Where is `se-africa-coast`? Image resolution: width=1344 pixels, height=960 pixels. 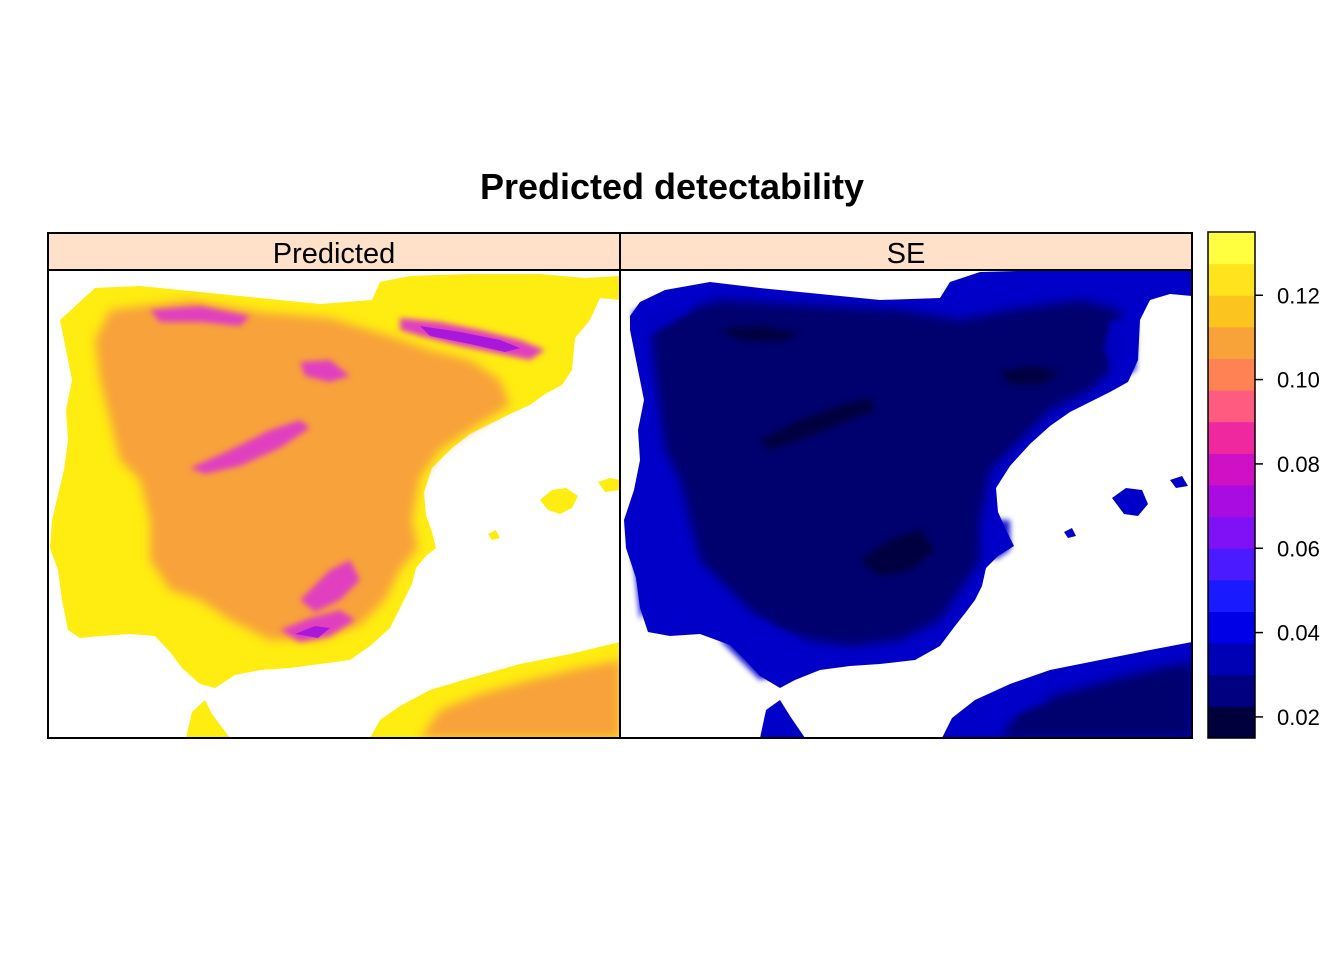 se-africa-coast is located at coordinates (1005, 711).